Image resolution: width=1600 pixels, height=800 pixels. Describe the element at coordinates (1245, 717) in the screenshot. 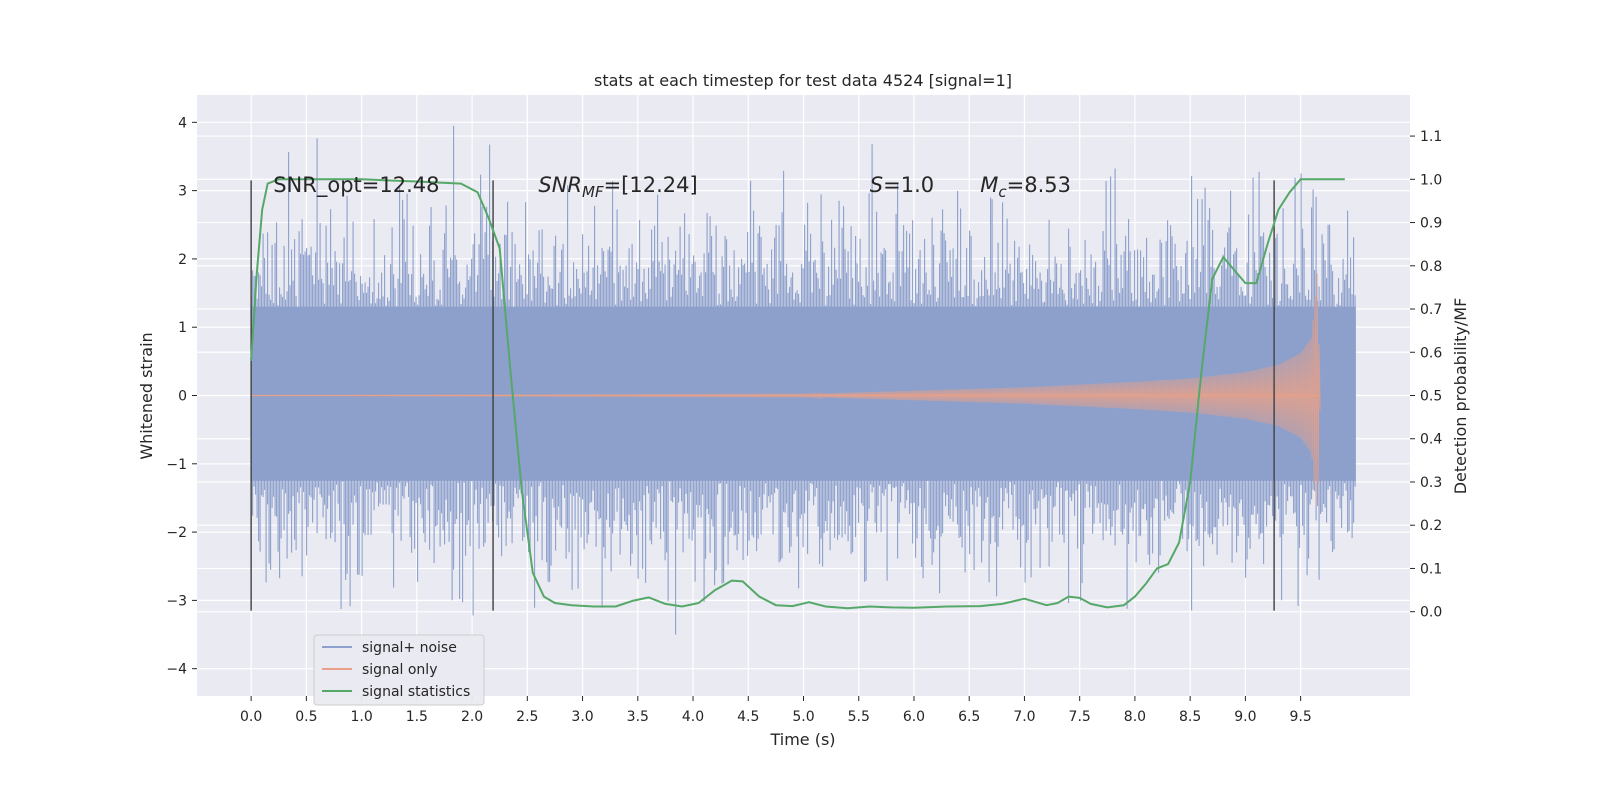

I see `x-tick-label: 9.0` at that location.